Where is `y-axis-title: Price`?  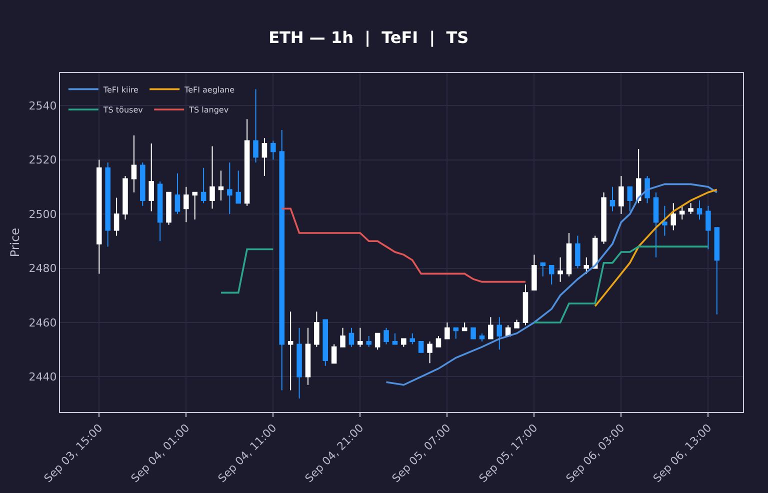
y-axis-title: Price is located at coordinates (15, 243).